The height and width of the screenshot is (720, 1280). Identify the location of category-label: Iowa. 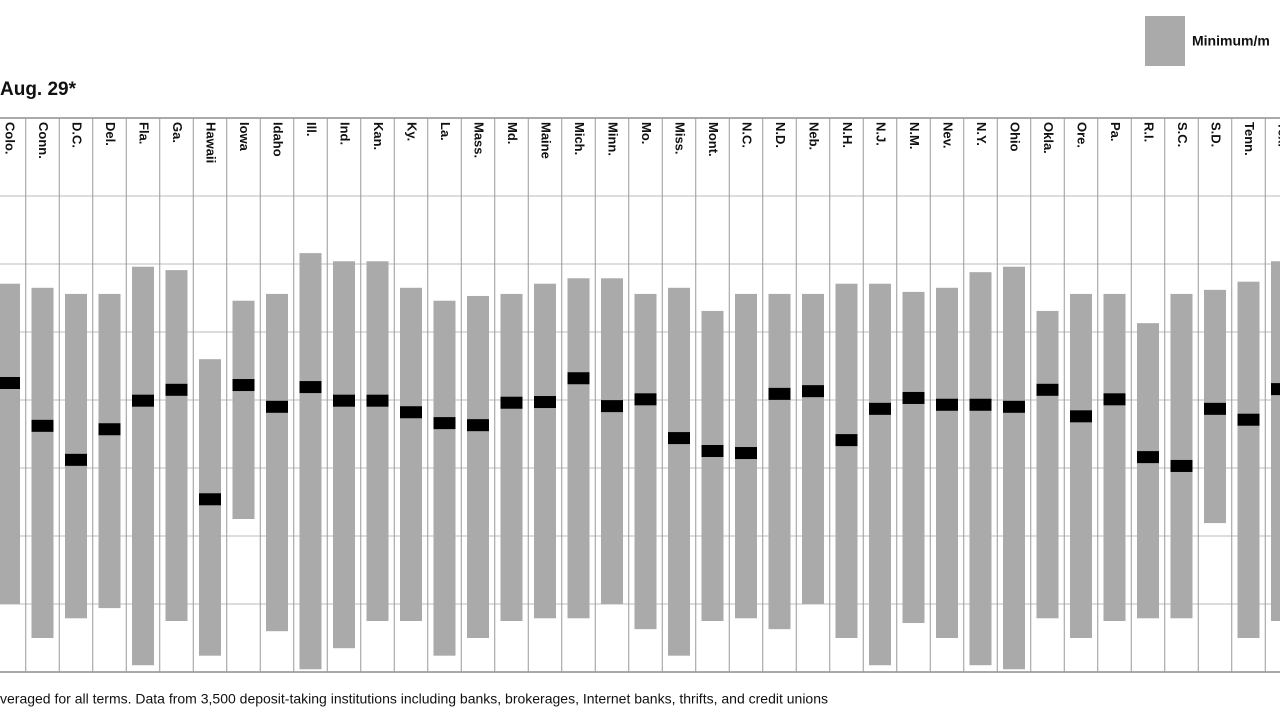
(244, 137).